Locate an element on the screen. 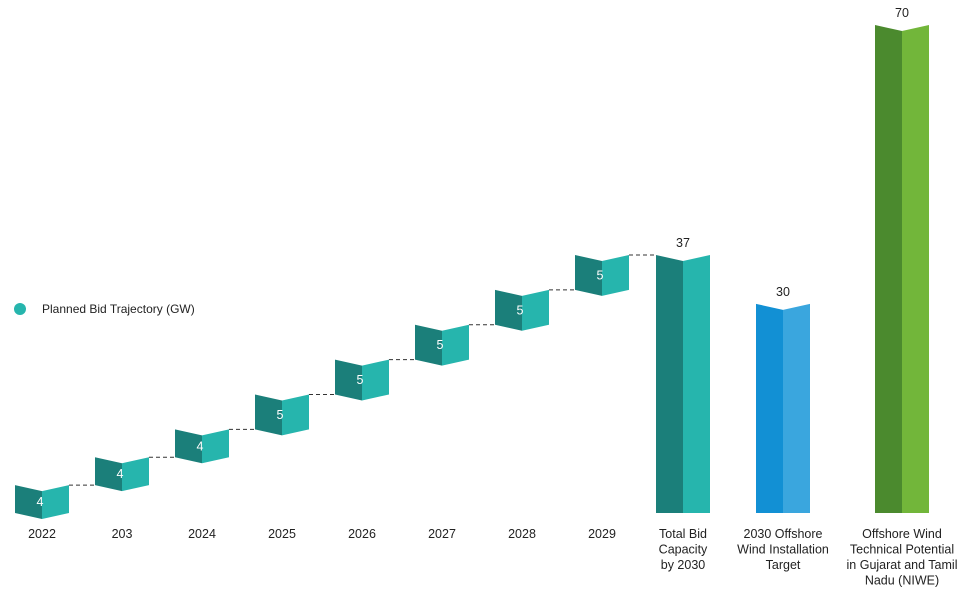  step-category-label: 2025 is located at coordinates (282, 534).